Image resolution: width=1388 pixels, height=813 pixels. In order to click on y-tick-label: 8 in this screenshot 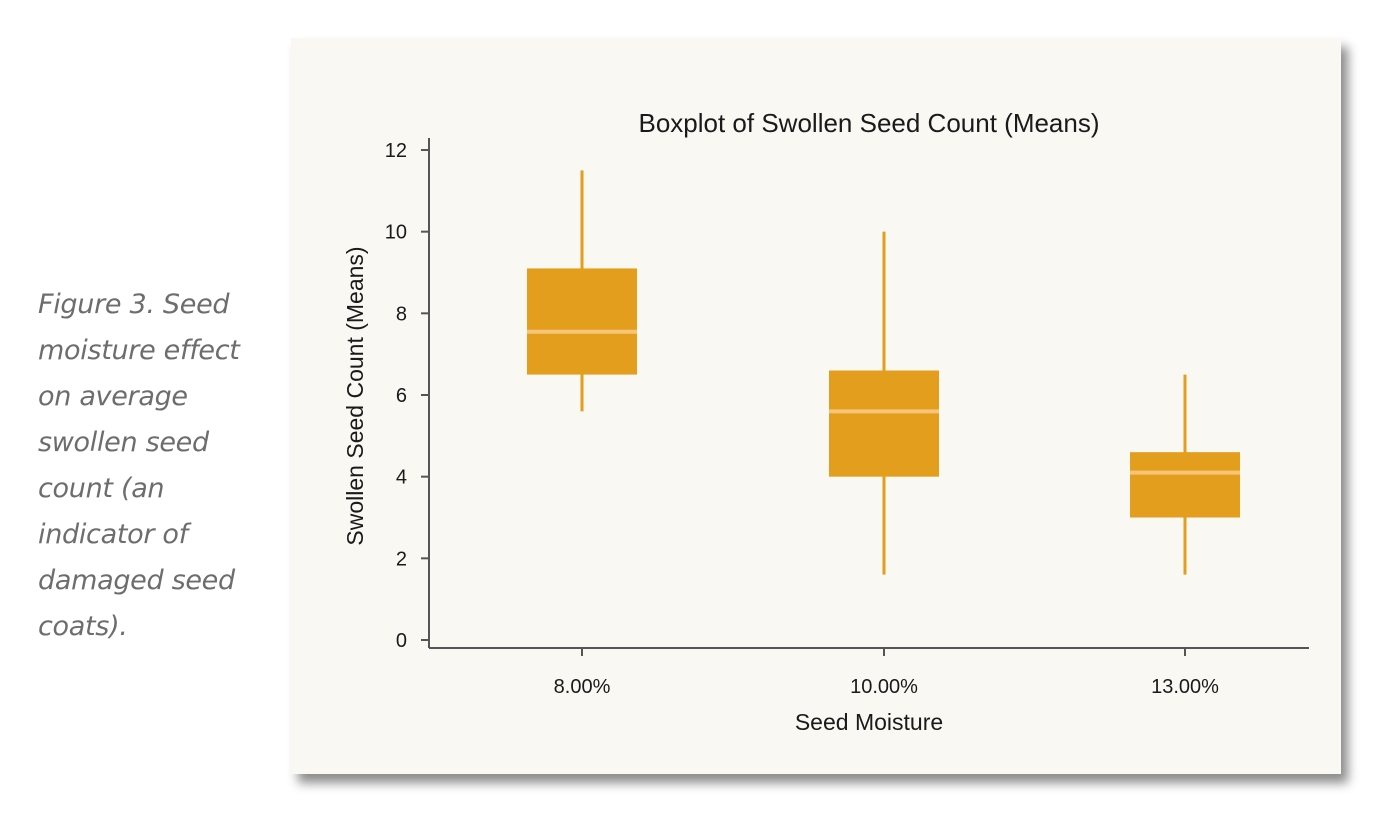, I will do `click(401, 314)`.